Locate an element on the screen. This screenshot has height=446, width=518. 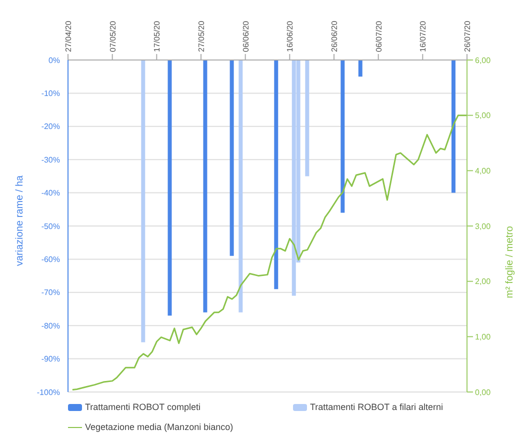
y-axis-title: variazione rame / ha is located at coordinates (20, 220).